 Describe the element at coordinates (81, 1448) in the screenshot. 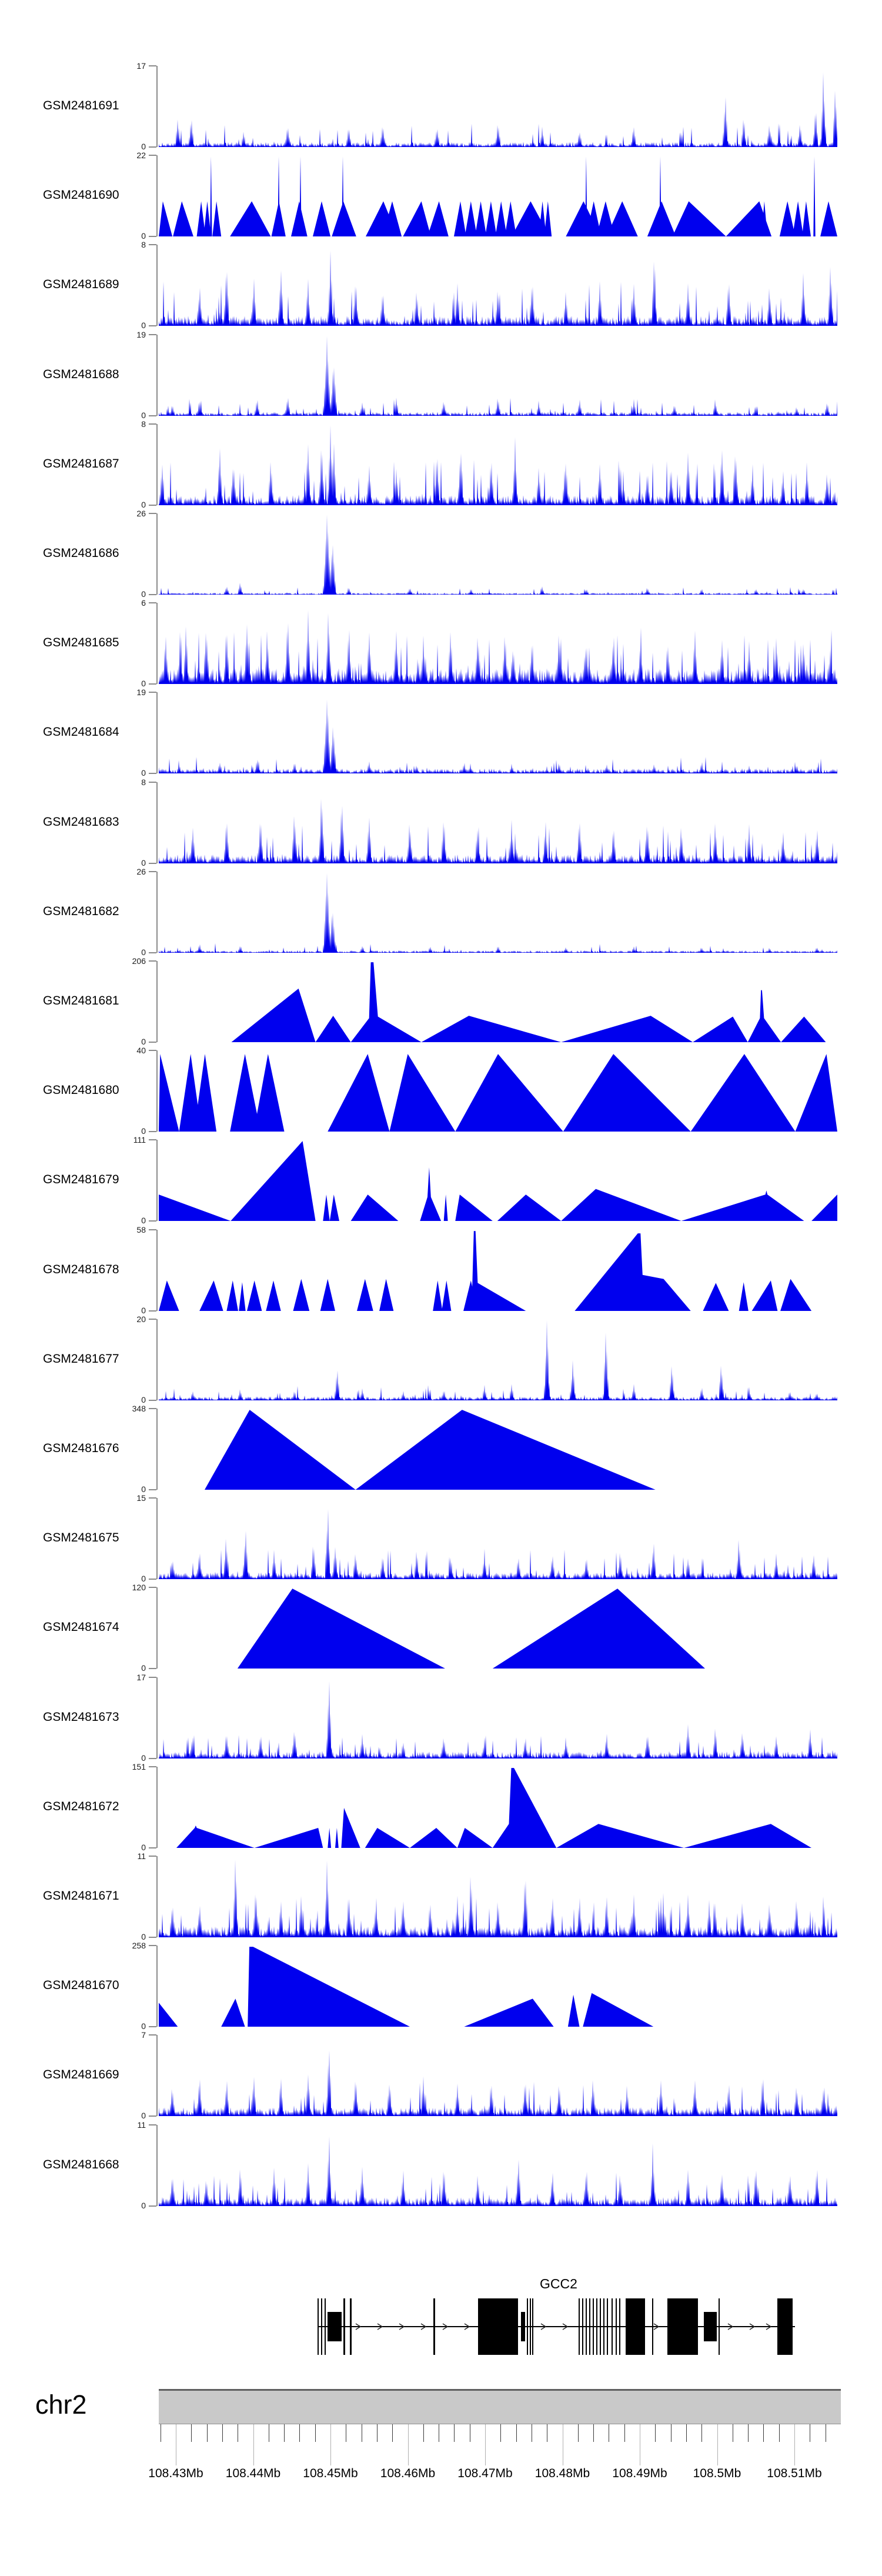

I see `track-label: GSM2481676` at that location.